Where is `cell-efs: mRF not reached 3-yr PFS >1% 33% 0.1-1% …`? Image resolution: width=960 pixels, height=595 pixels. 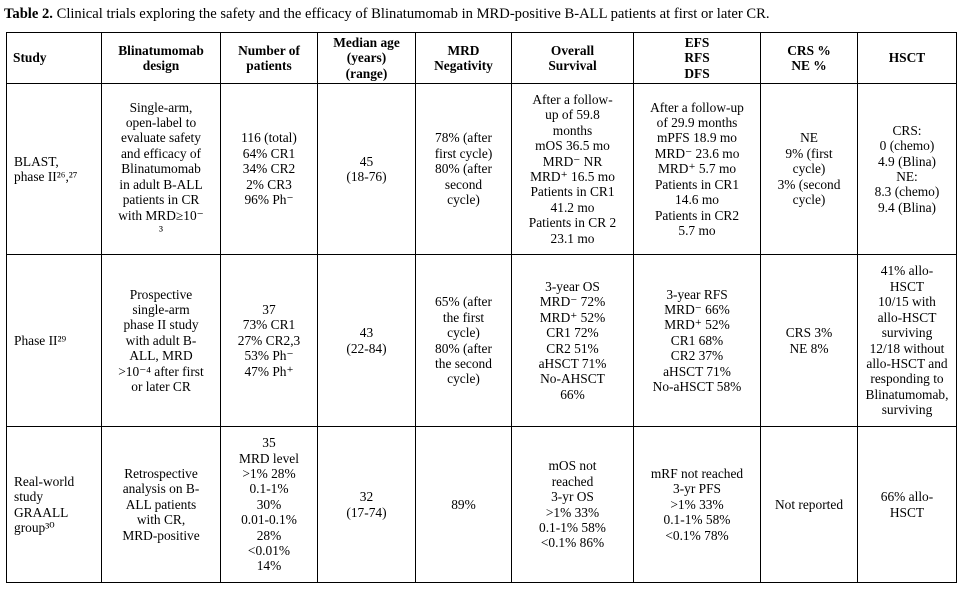 cell-efs: mRF not reached 3-yr PFS >1% 33% 0.1-1% … is located at coordinates (697, 504).